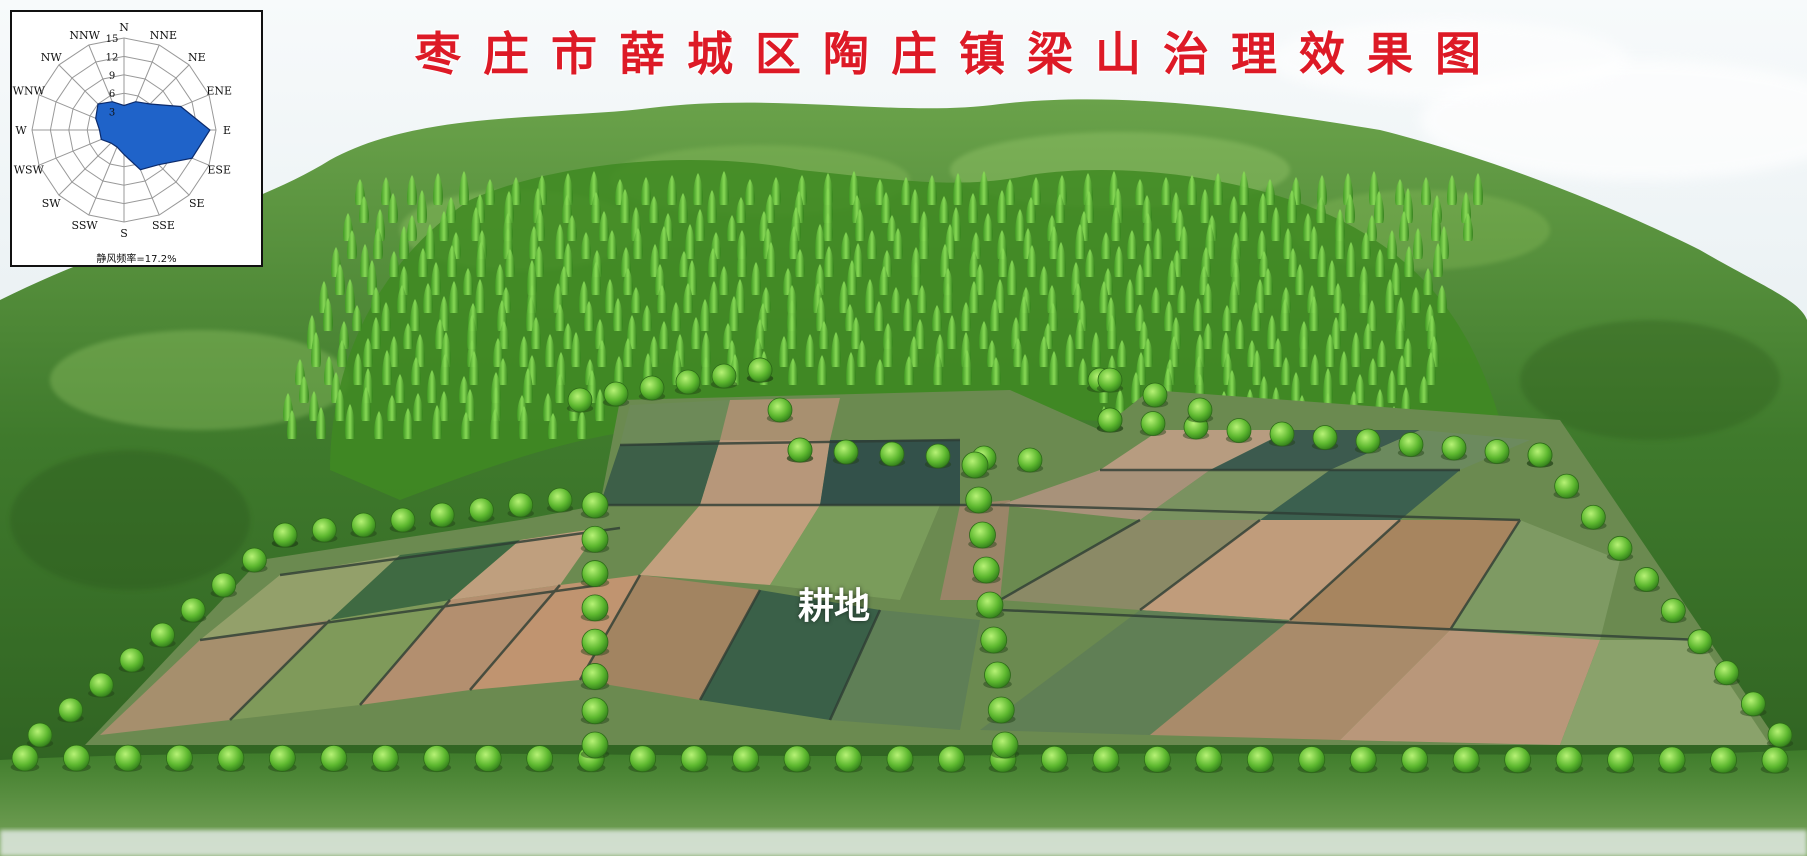 The image size is (1807, 856). I want to click on direction-label-sw: SW, so click(52, 203).